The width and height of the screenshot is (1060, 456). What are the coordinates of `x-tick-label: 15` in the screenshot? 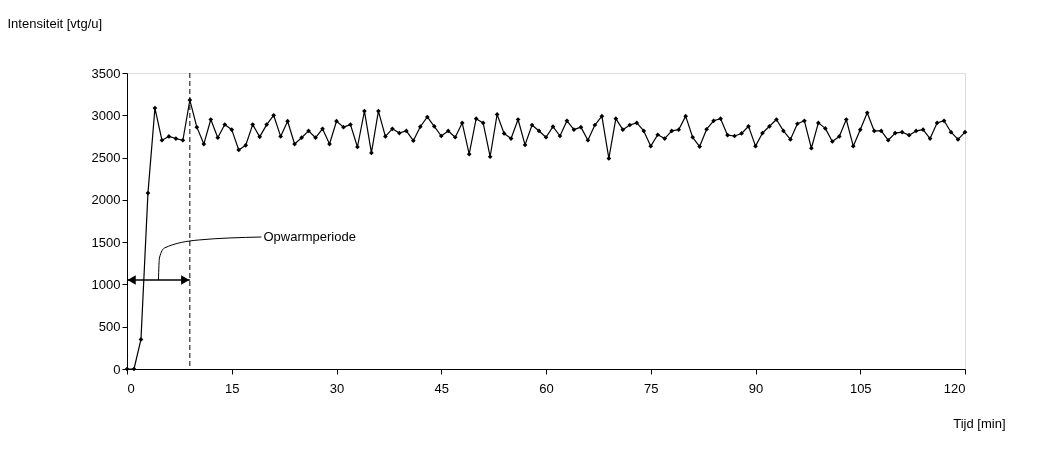 It's located at (232, 388).